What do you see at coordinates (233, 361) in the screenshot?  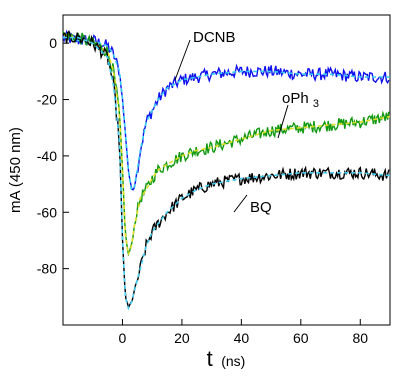 I see `x-axis-label-unit: (ns)` at bounding box center [233, 361].